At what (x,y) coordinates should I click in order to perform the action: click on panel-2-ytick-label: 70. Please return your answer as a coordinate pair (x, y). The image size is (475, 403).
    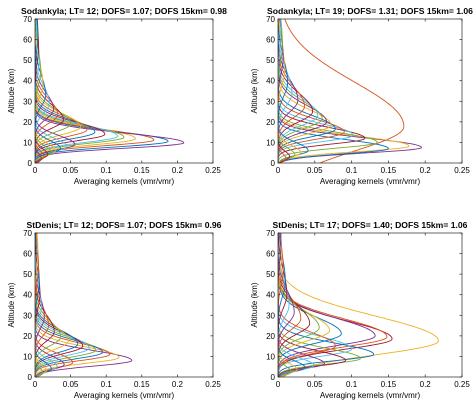
    Looking at the image, I should click on (270, 19).